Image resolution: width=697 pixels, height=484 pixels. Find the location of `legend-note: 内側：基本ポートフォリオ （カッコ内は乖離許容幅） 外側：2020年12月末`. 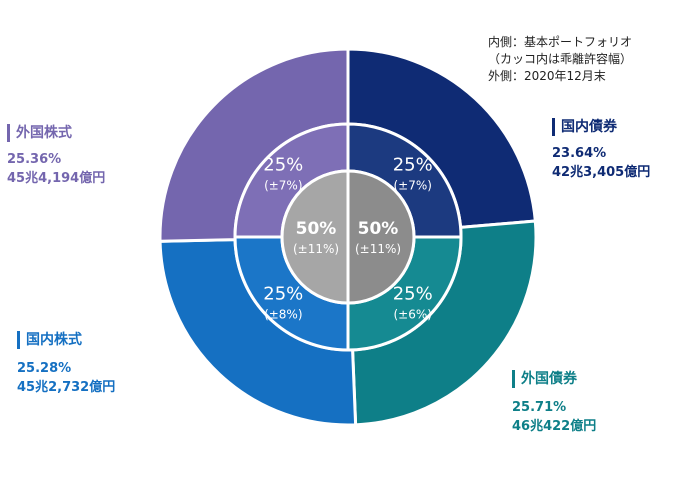

legend-note: 内側：基本ポートフォリオ （カッコ内は乖離許容幅） 外側：2020年12月末 is located at coordinates (560, 59).